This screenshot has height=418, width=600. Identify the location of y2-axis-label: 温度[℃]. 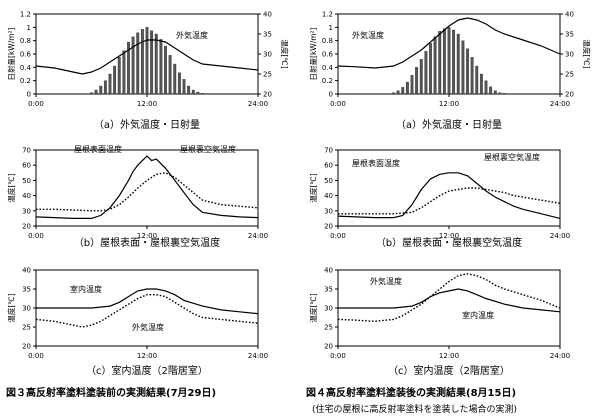
(285, 53).